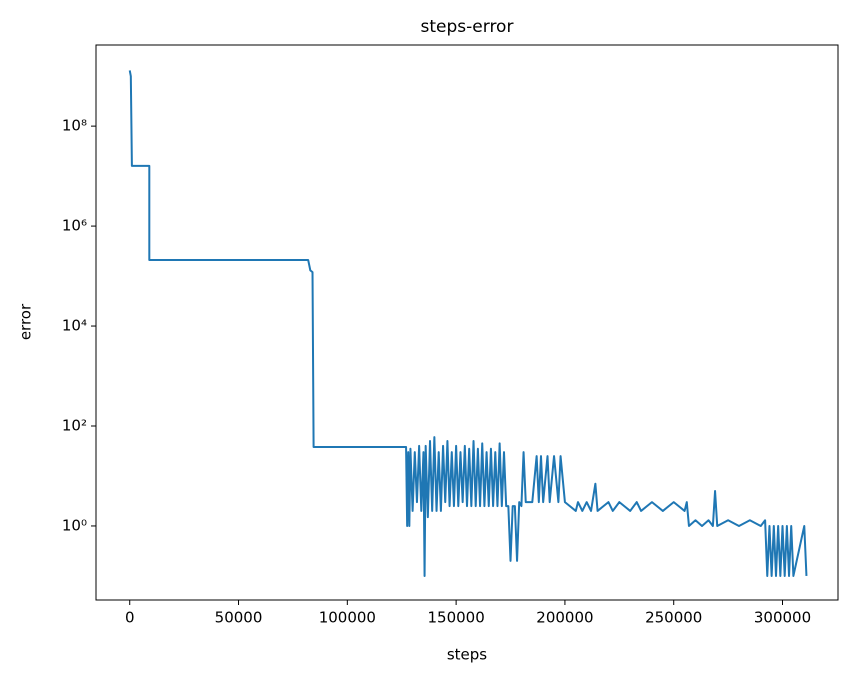  I want to click on x-tick-label: 0, so click(130, 618).